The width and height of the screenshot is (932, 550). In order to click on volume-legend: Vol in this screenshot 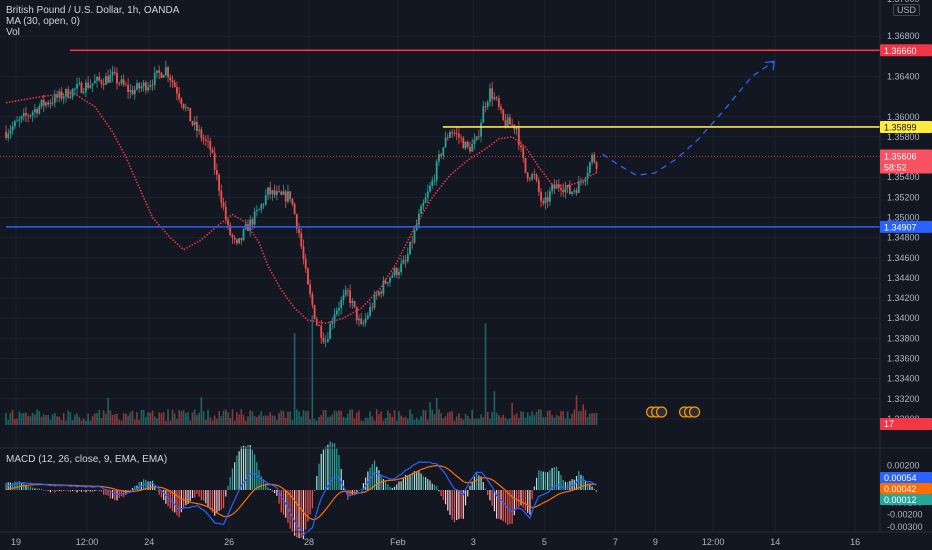, I will do `click(13, 32)`.